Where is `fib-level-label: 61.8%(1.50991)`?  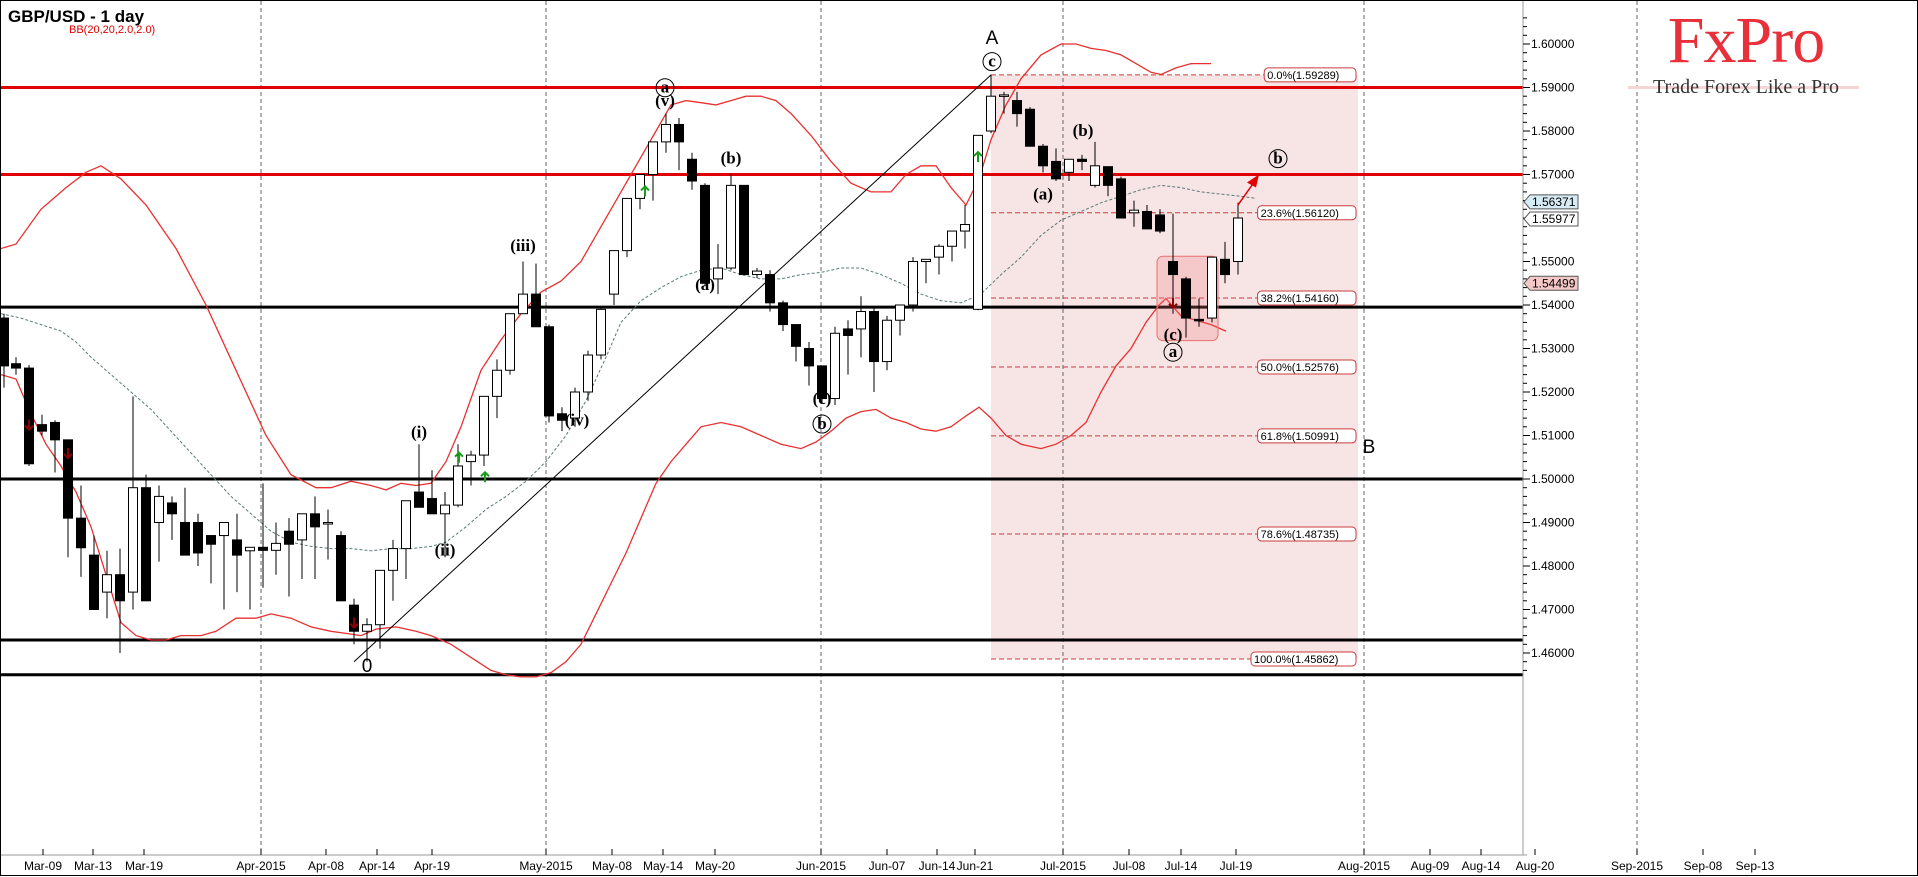 fib-level-label: 61.8%(1.50991) is located at coordinates (1300, 437).